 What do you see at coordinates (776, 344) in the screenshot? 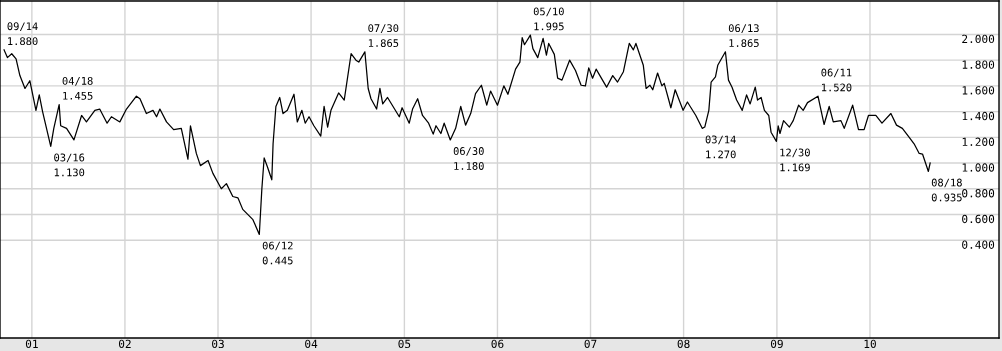
I see `x-tick-label: 09` at bounding box center [776, 344].